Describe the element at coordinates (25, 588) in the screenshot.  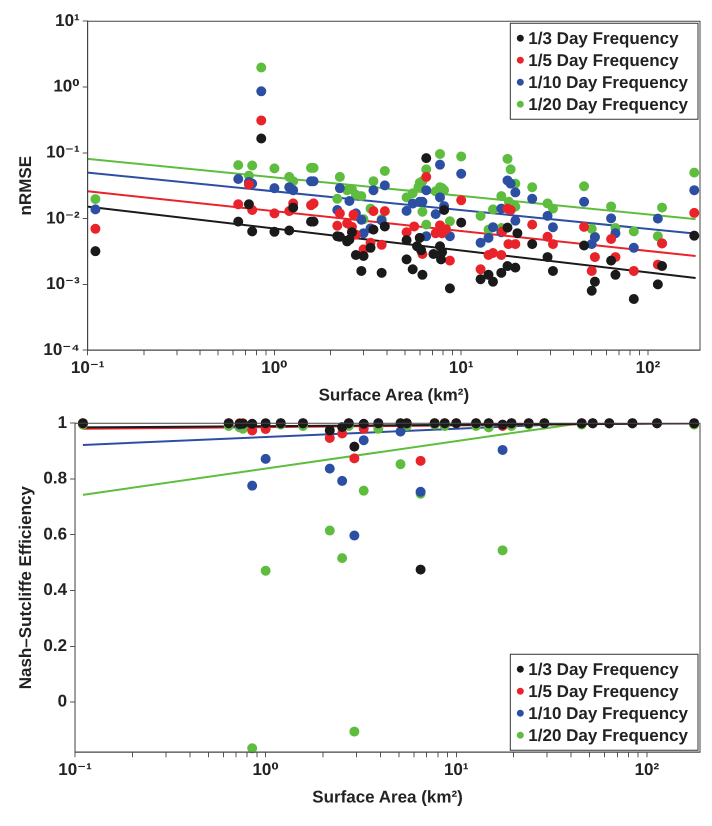
I see `y-axis-title: Nash–Sutcliffe Efficiency` at that location.